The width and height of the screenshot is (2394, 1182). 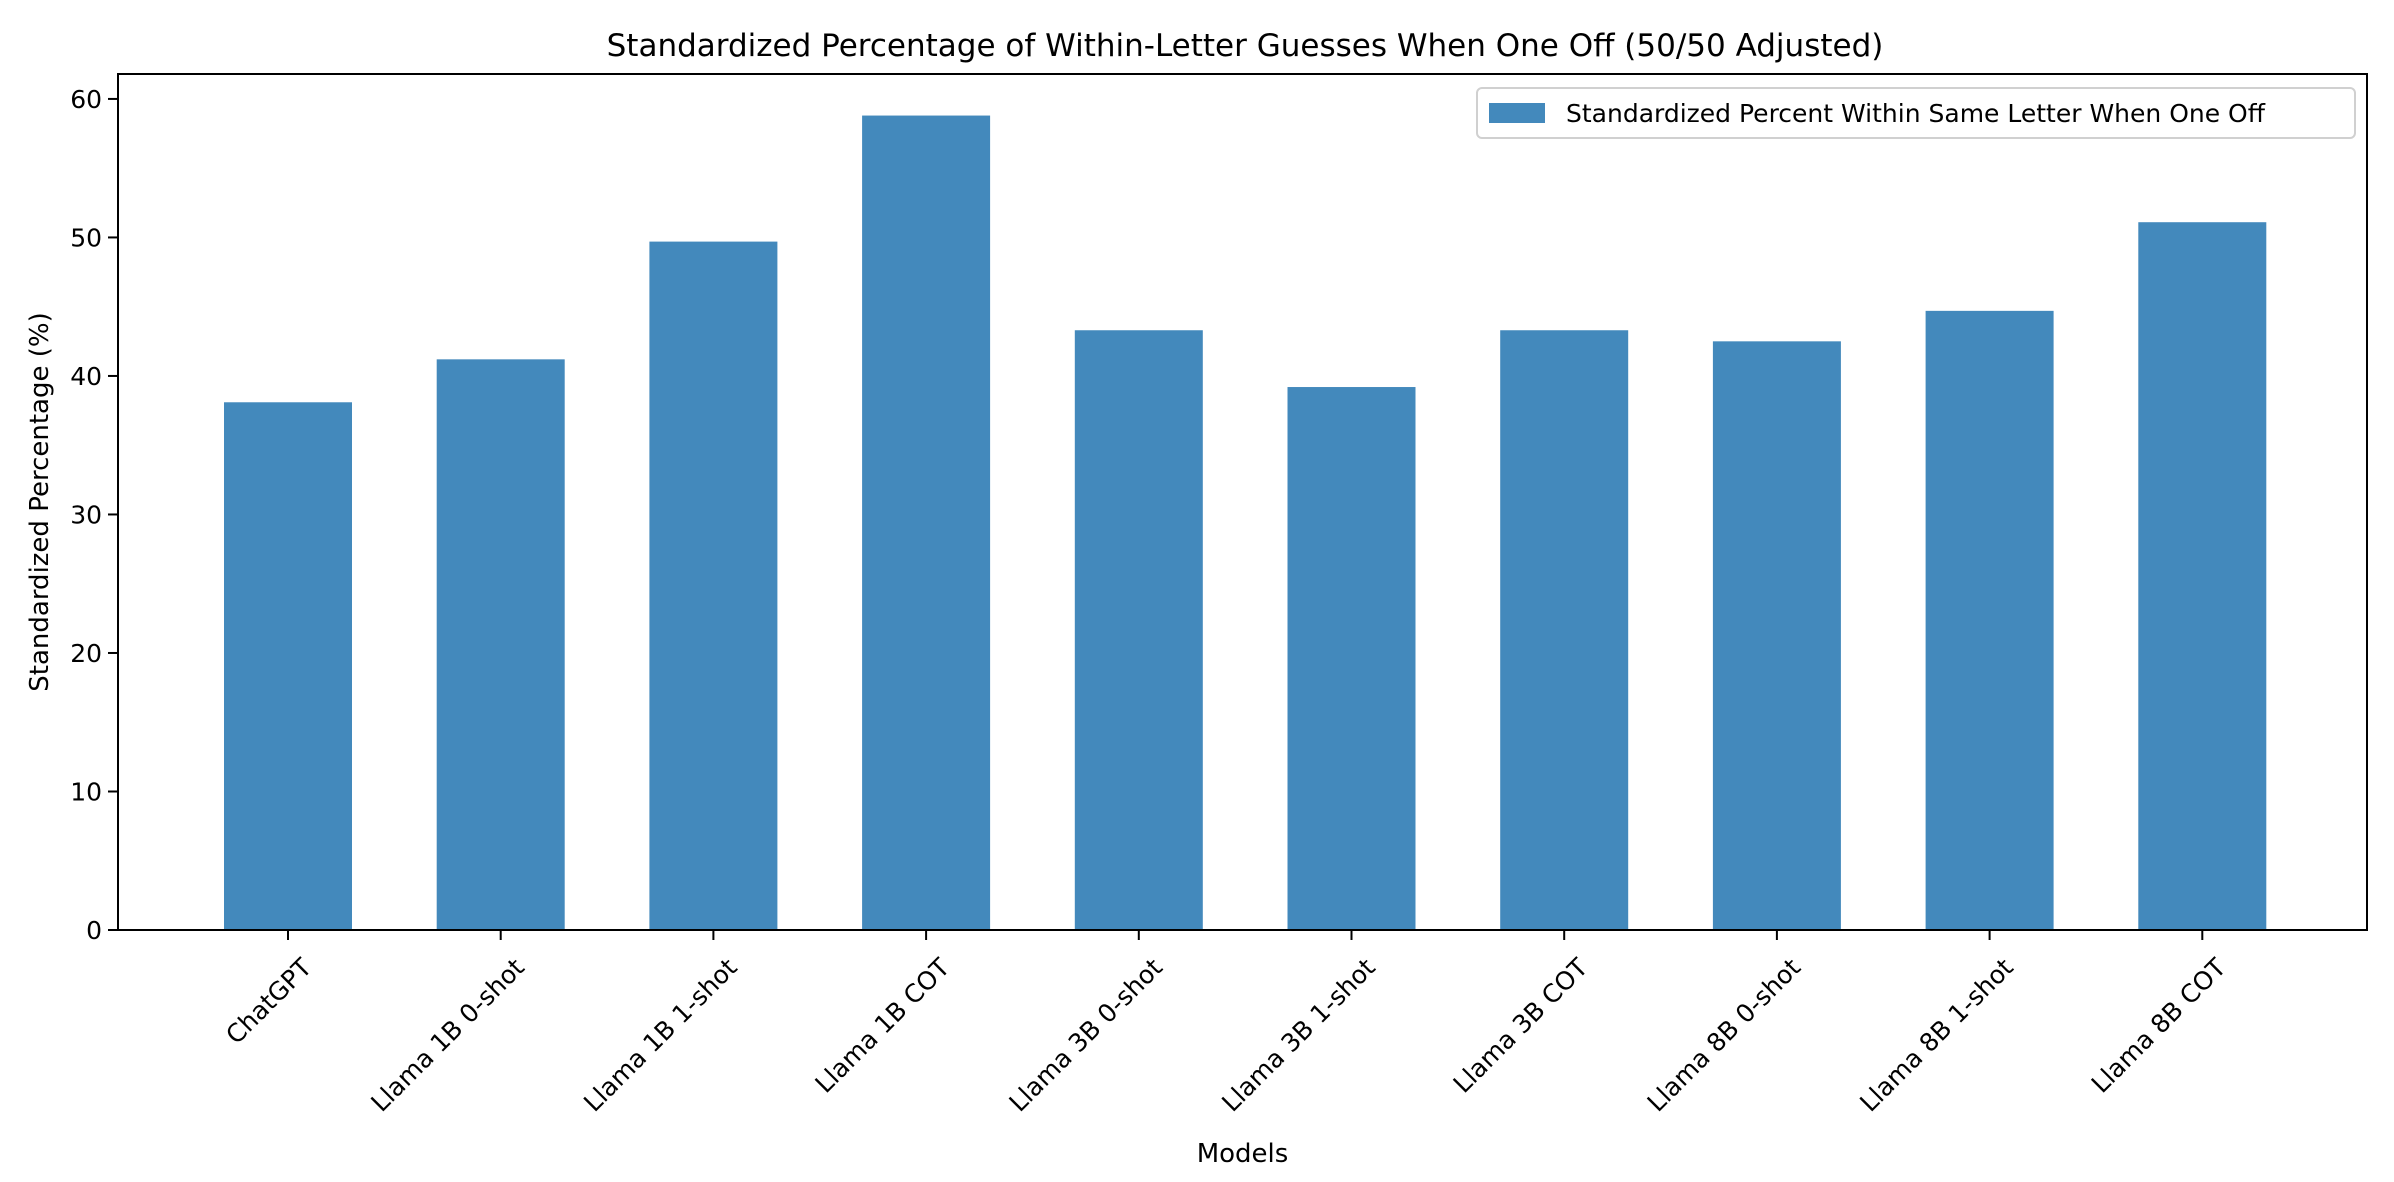 What do you see at coordinates (1243, 1154) in the screenshot?
I see `x-axis-label: Models` at bounding box center [1243, 1154].